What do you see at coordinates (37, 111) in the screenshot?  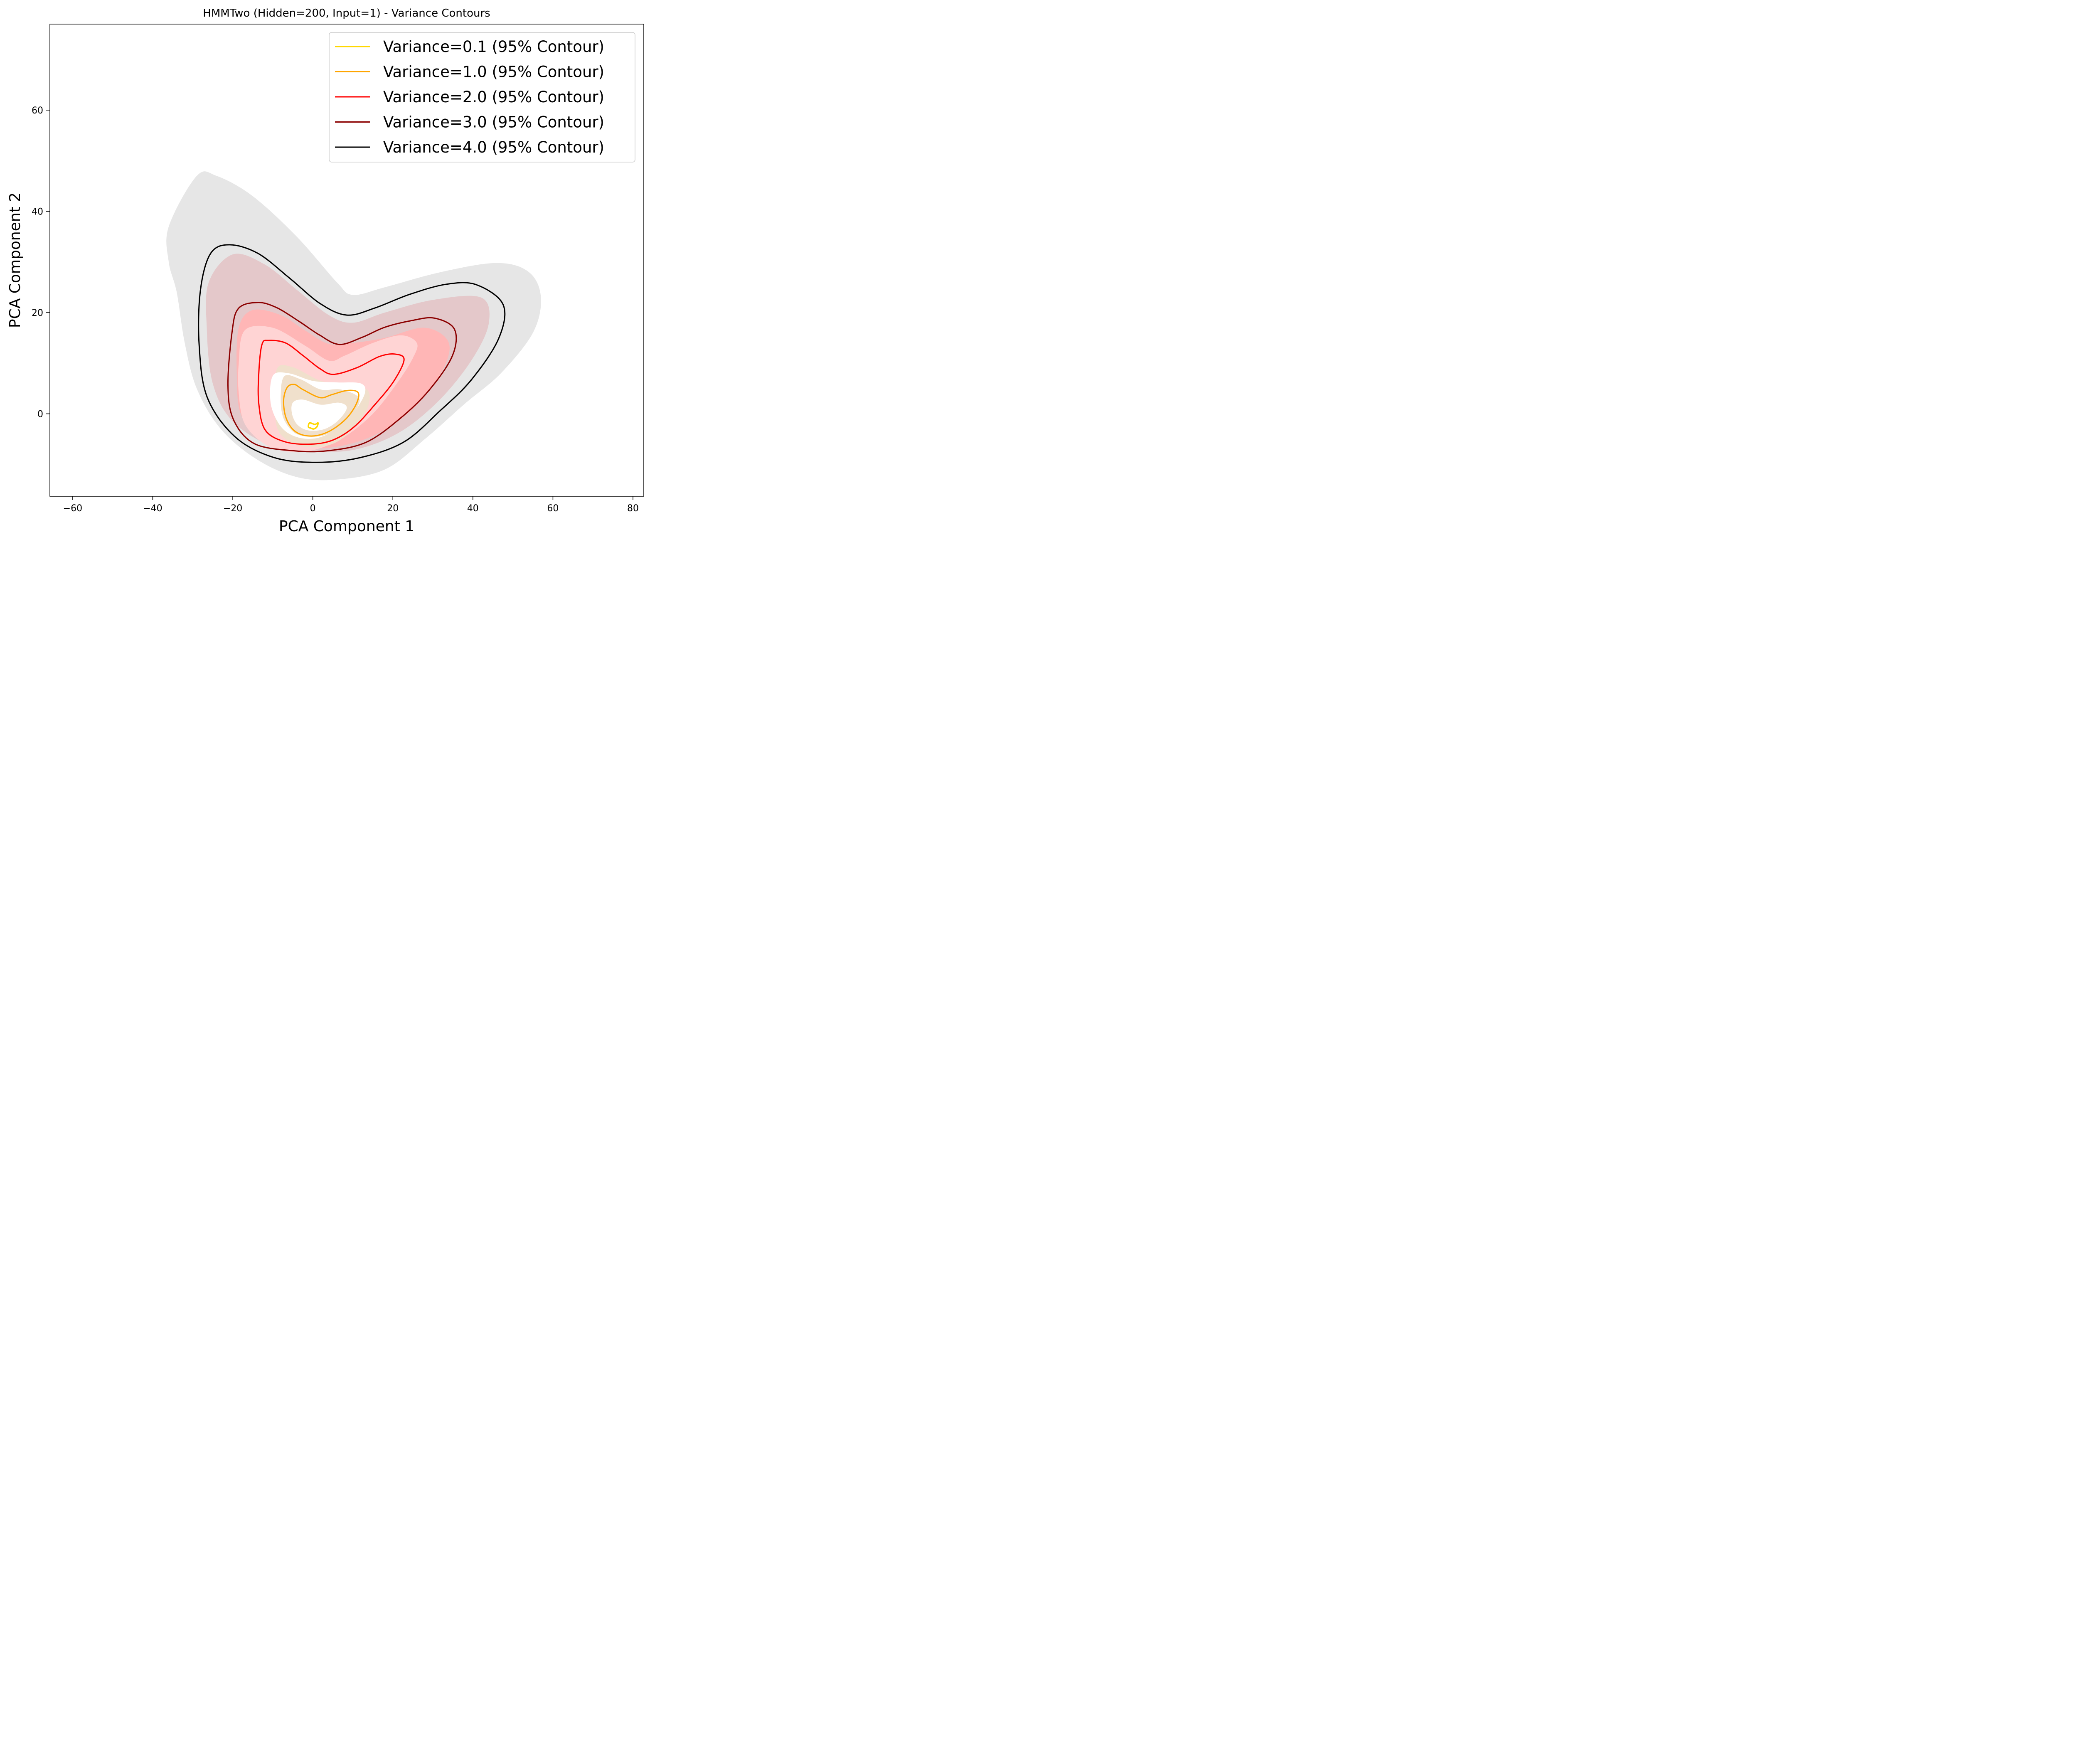 I see `y-tick-label: 60` at bounding box center [37, 111].